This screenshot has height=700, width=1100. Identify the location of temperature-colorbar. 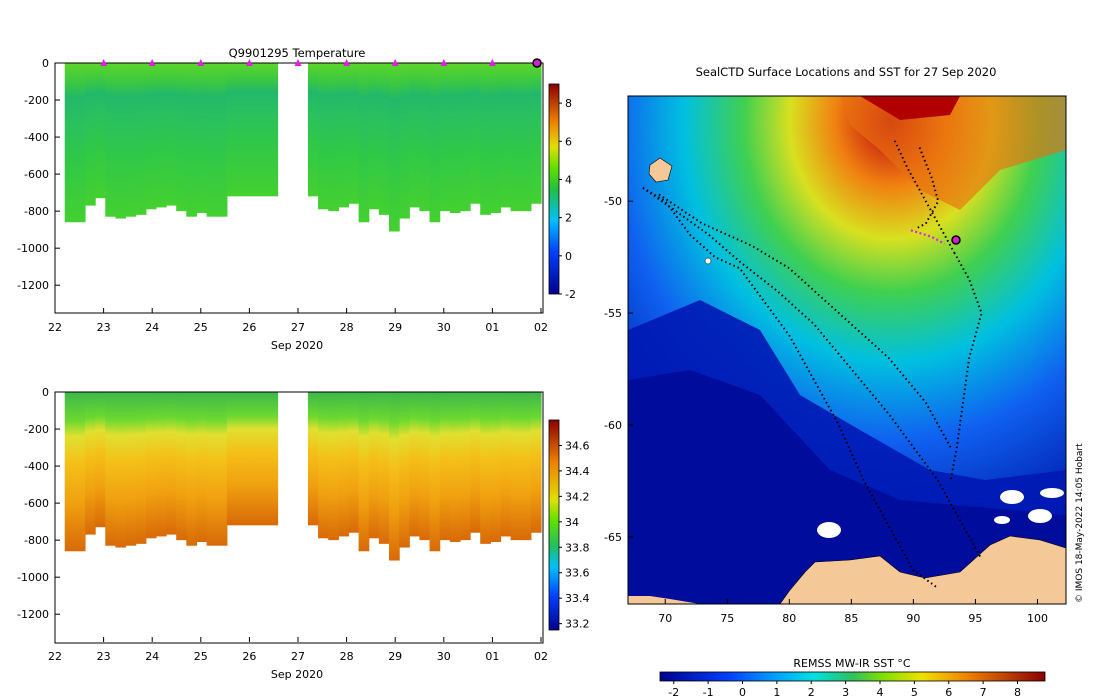
(554, 189).